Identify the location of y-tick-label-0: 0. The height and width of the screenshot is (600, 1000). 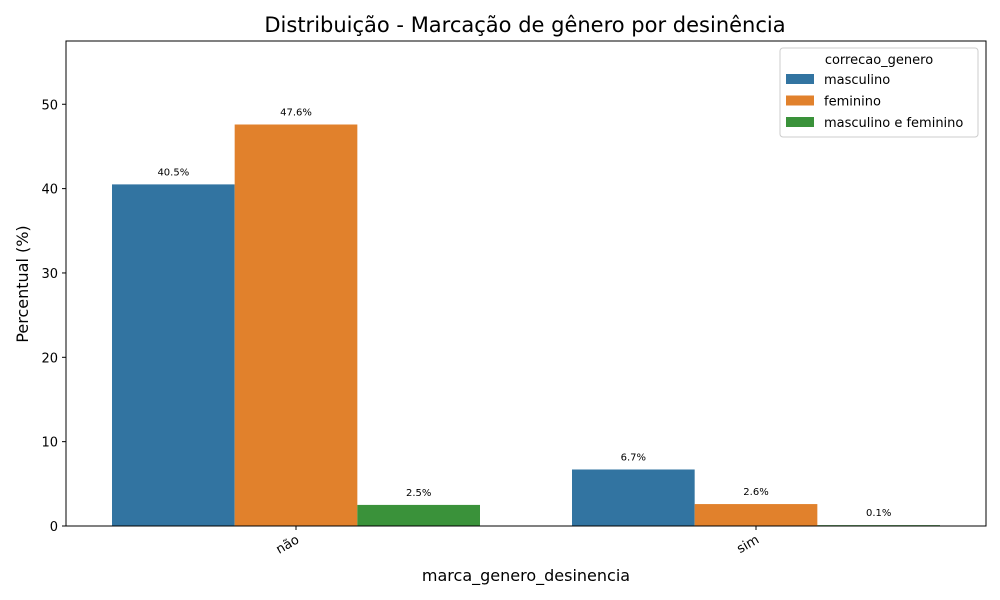
(54, 527).